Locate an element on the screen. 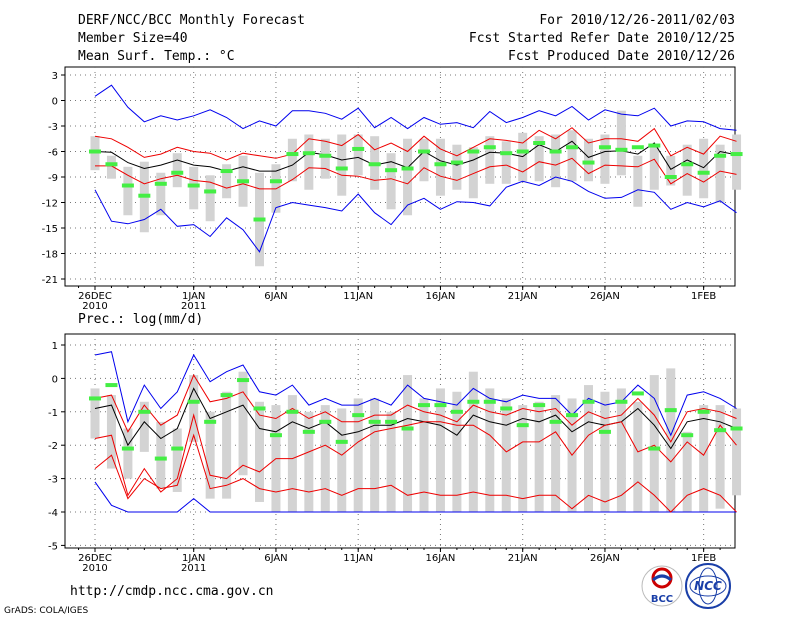 The width and height of the screenshot is (800, 618). figure-title: DERF/NCC/BCC Monthly Forecast is located at coordinates (191, 20).